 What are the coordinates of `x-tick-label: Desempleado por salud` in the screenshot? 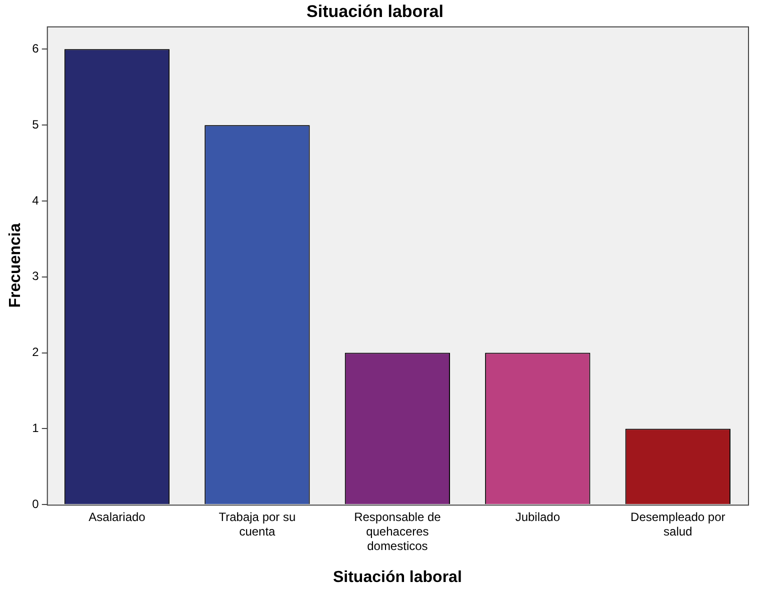 It's located at (678, 524).